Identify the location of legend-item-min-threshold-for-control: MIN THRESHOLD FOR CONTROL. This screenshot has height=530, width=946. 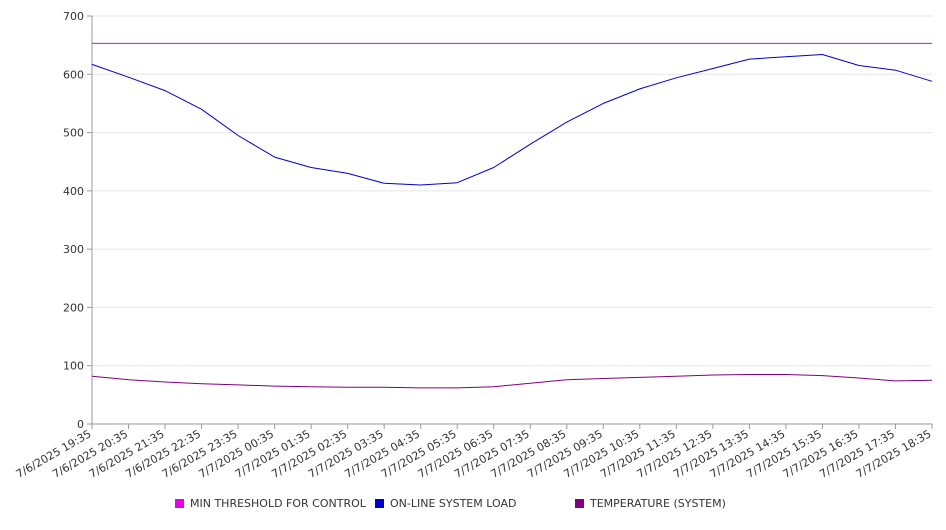
(270, 503).